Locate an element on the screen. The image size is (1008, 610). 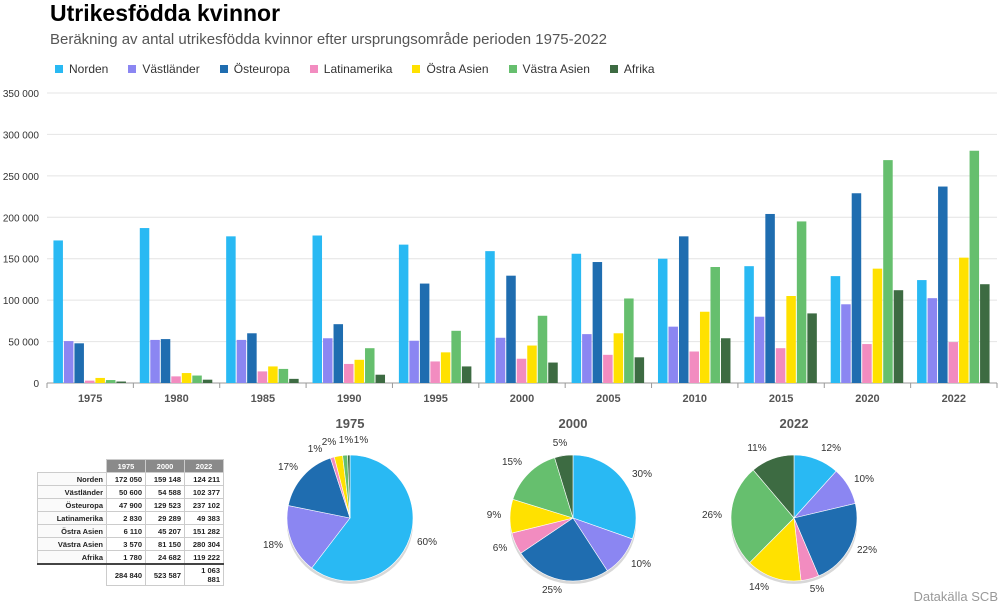
table-cell: 237 102 is located at coordinates (204, 505).